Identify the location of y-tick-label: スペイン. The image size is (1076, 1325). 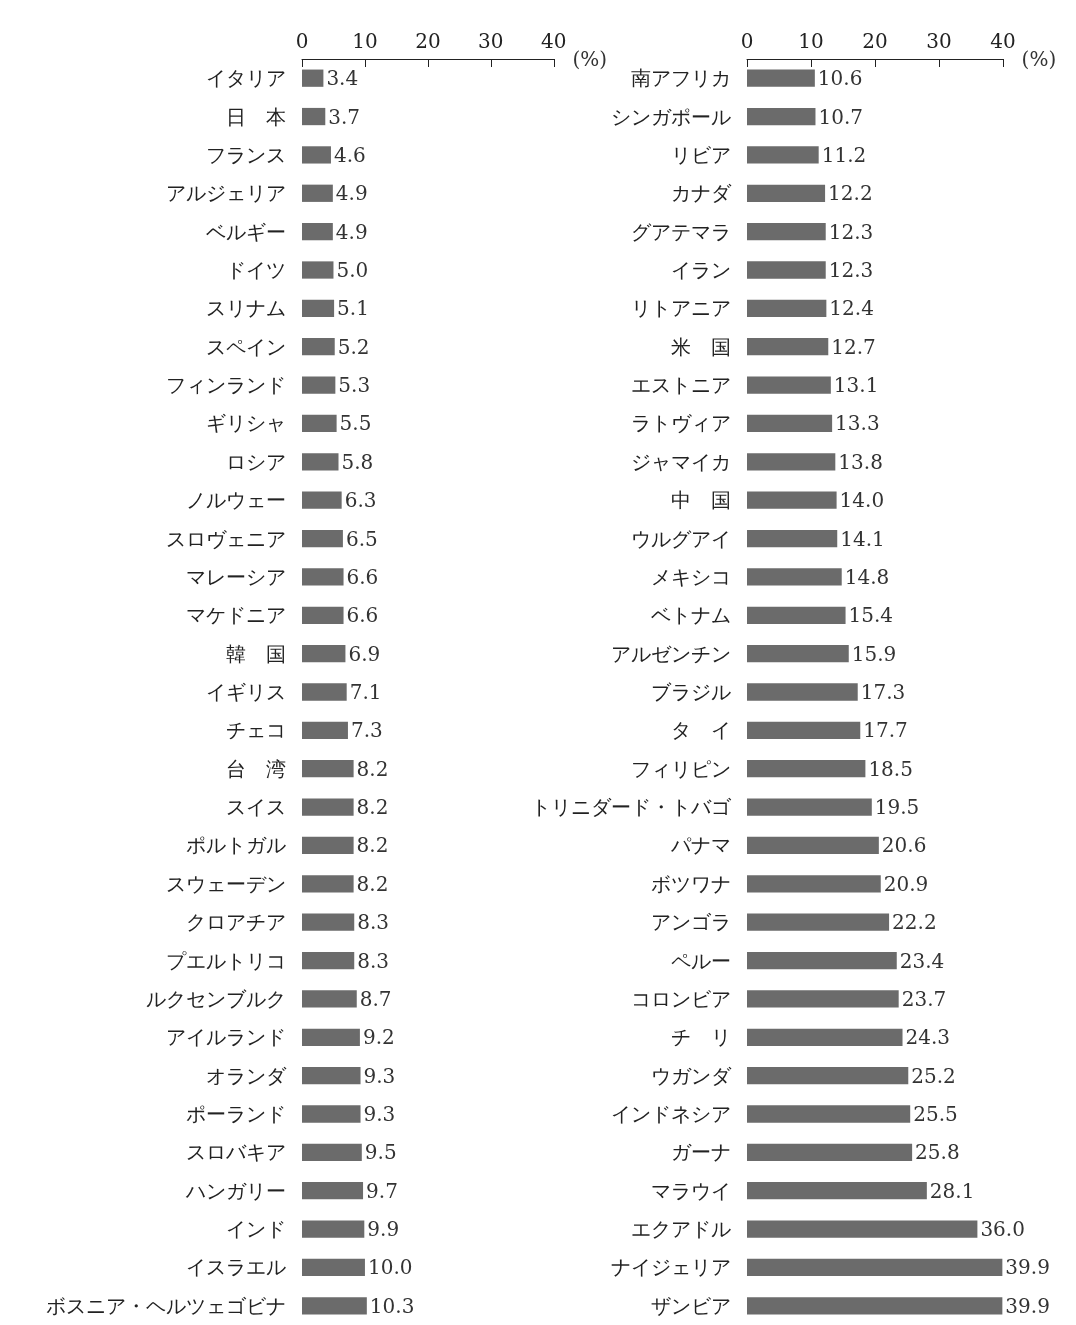
(246, 346).